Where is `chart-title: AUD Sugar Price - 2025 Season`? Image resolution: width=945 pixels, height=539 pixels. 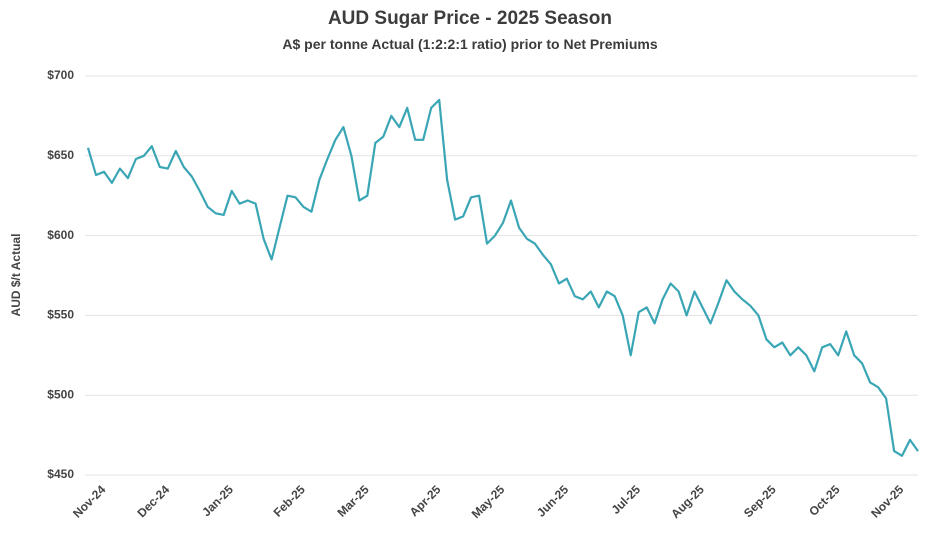 chart-title: AUD Sugar Price - 2025 Season is located at coordinates (470, 18).